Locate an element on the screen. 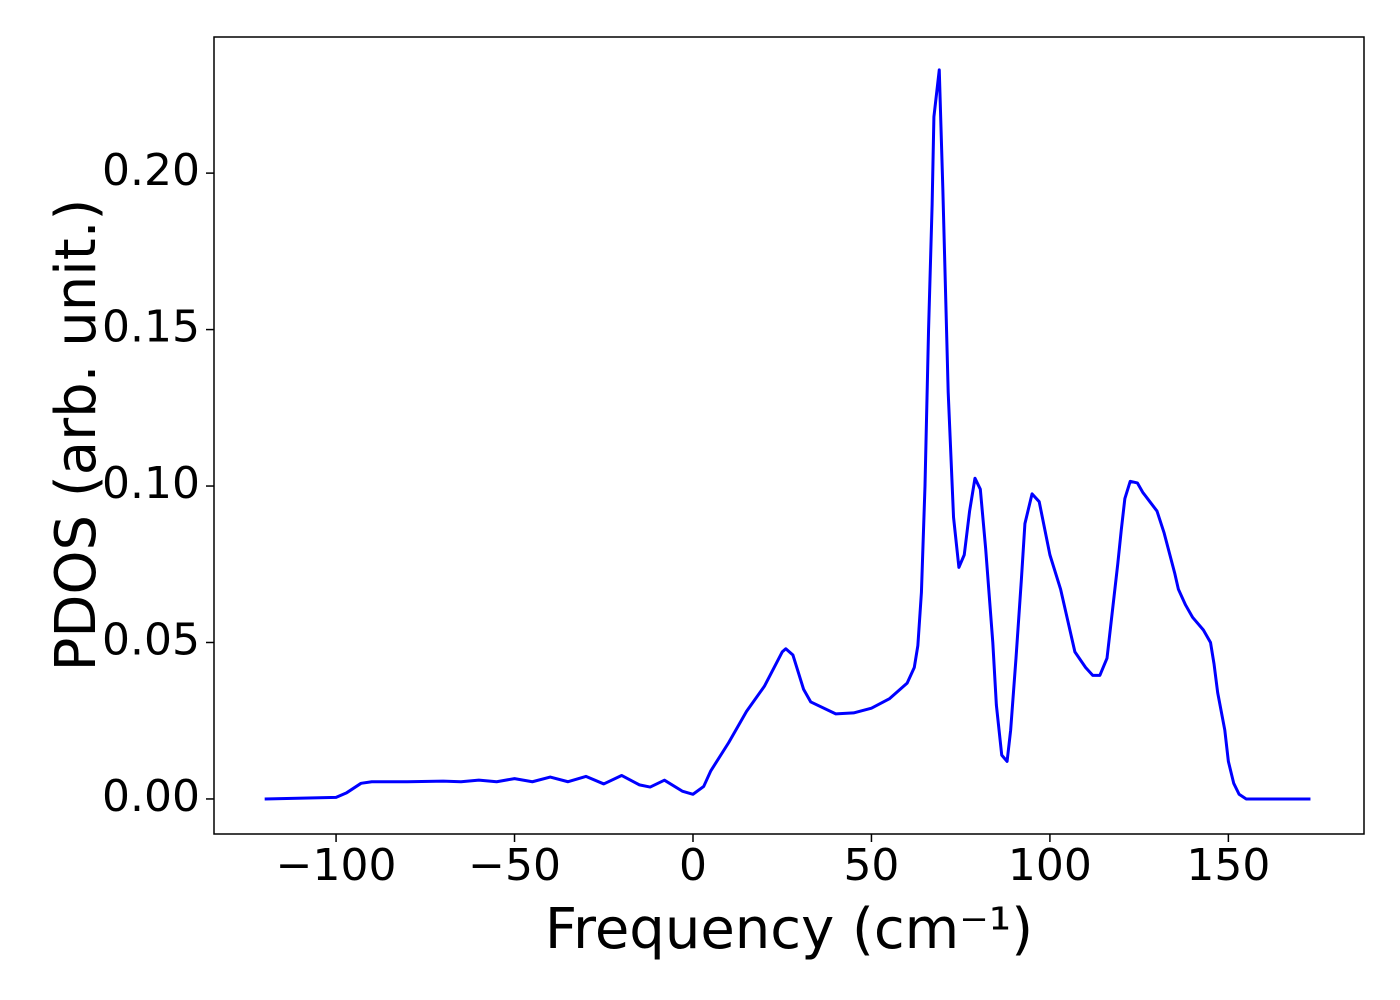 The height and width of the screenshot is (1000, 1400). x-tick-label: −100 is located at coordinates (336, 865).